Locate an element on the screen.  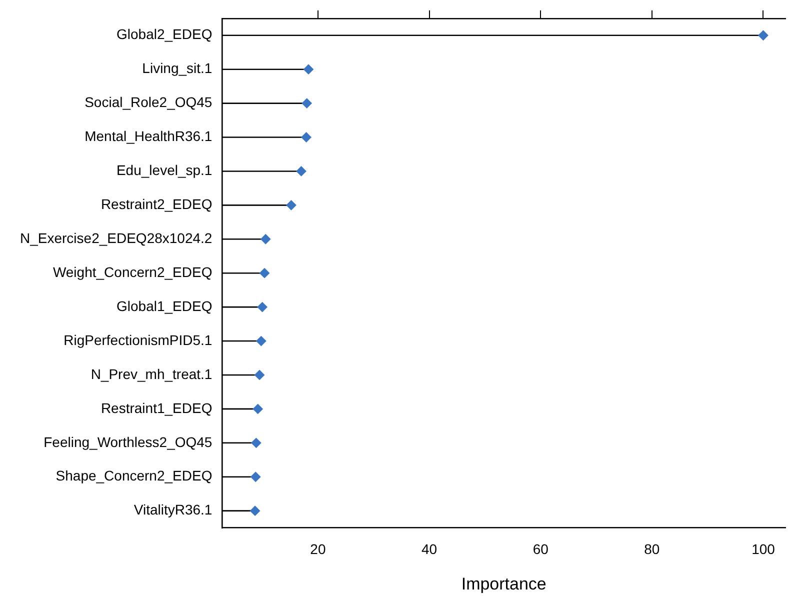
y-tick-label: Global2_EDEQ is located at coordinates (164, 34).